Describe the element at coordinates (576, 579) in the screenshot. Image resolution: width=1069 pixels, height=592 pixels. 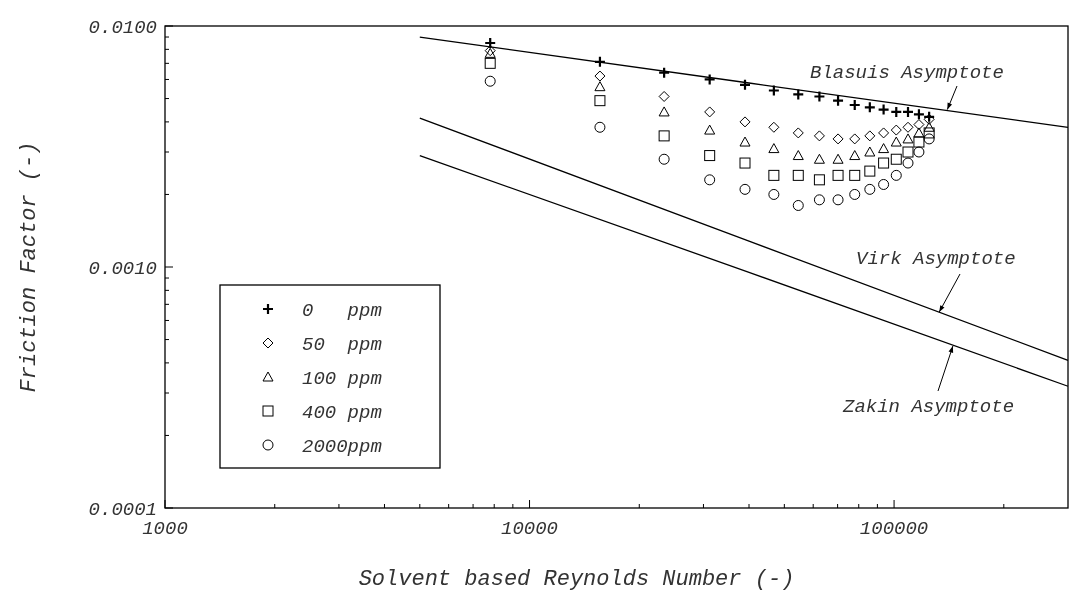
I see `x-axis-title: Solvent based Reynolds Number (-)` at that location.